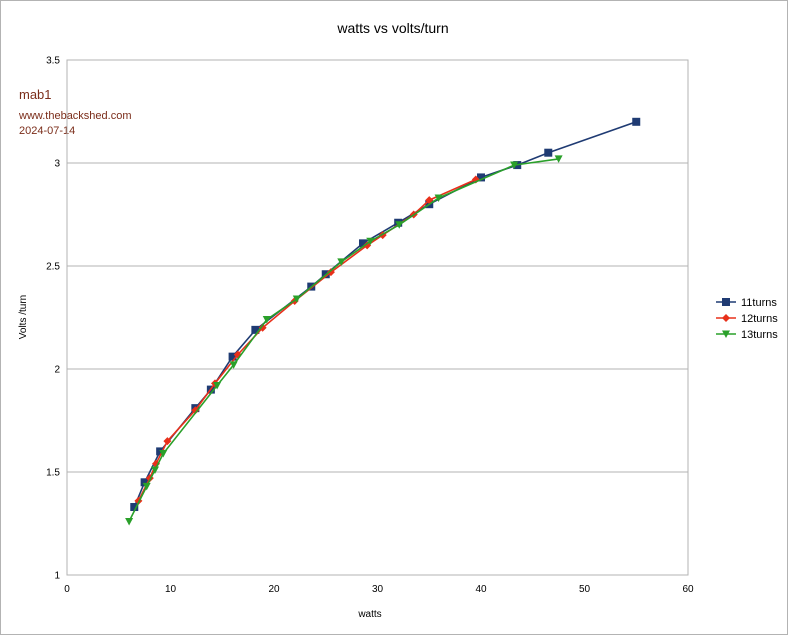  Describe the element at coordinates (369, 614) in the screenshot. I see `x-axis-label: watts` at that location.